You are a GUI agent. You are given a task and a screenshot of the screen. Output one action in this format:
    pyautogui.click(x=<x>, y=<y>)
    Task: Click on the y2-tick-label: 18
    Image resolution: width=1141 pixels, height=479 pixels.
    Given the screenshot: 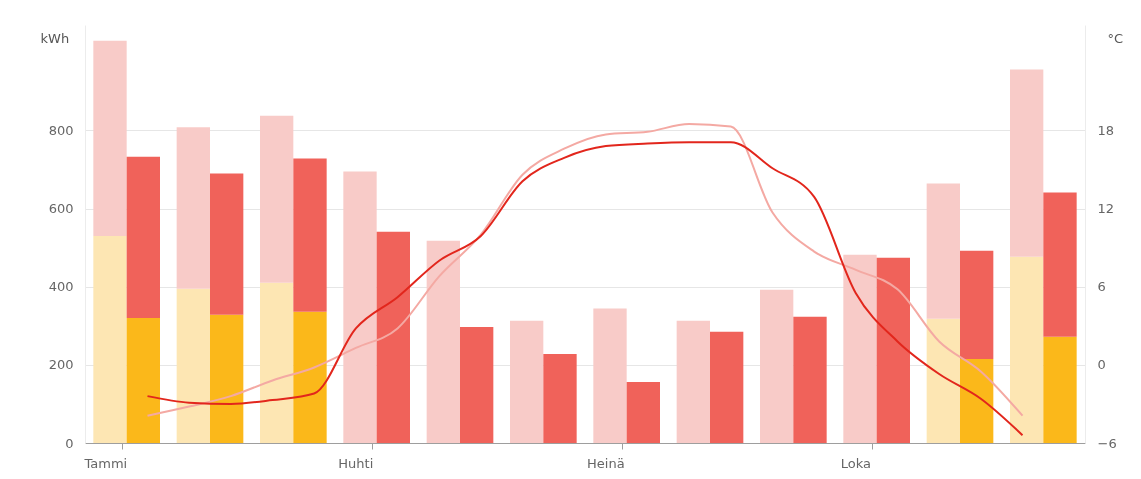 What is the action you would take?
    pyautogui.click(x=1106, y=130)
    